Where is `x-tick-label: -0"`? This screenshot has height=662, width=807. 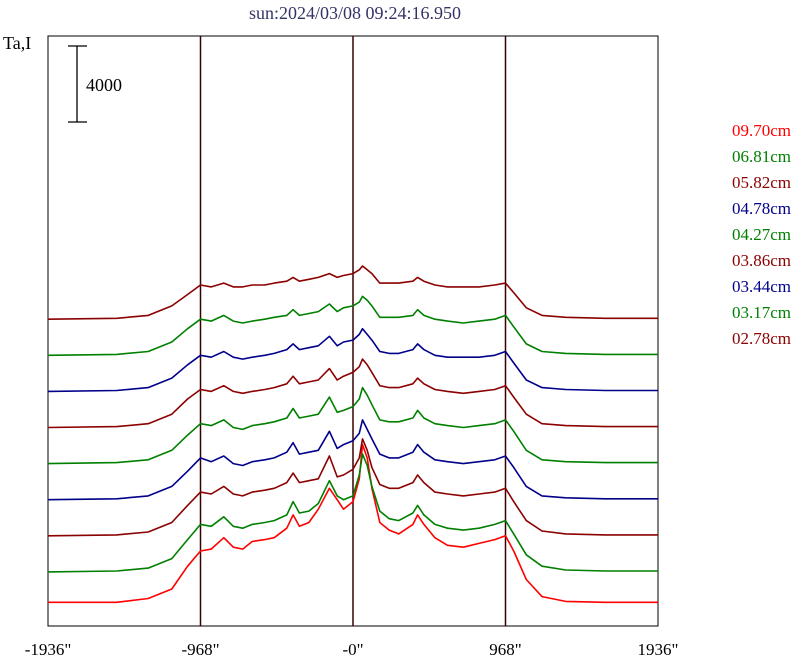
x-tick-label: -0" is located at coordinates (352, 649).